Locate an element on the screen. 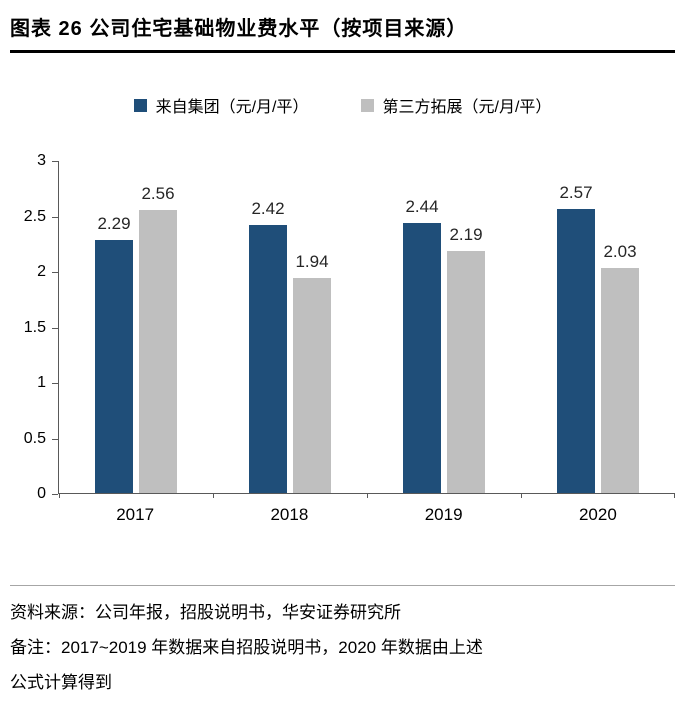  bar-slot: 2.29 is located at coordinates (114, 327).